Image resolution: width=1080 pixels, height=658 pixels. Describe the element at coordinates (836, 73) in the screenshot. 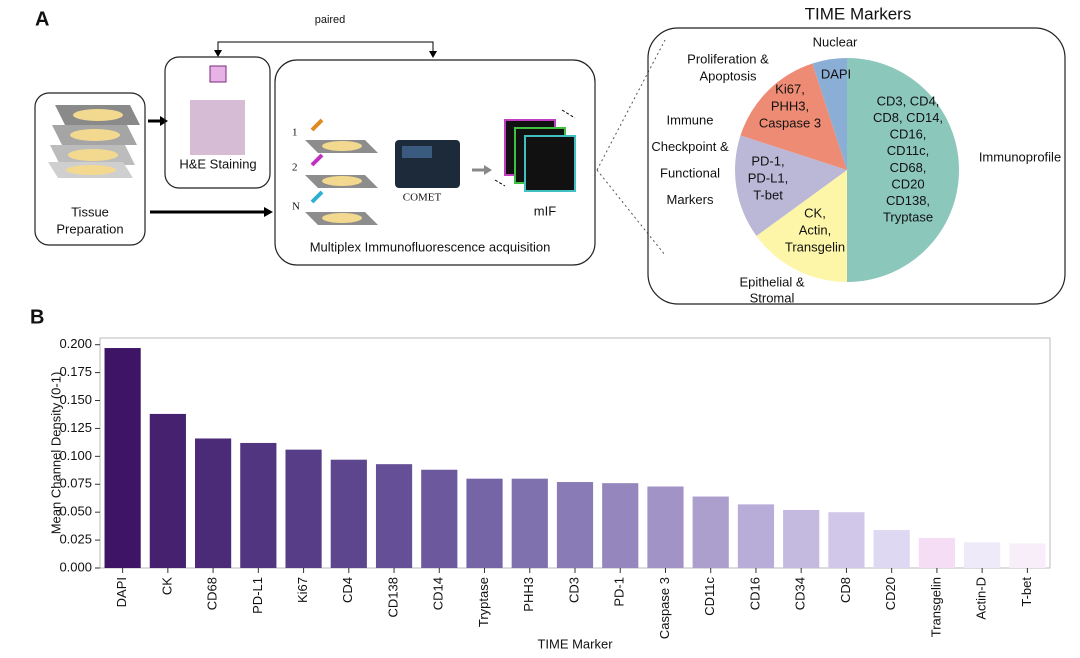

I see `marker-label: DAPI` at that location.